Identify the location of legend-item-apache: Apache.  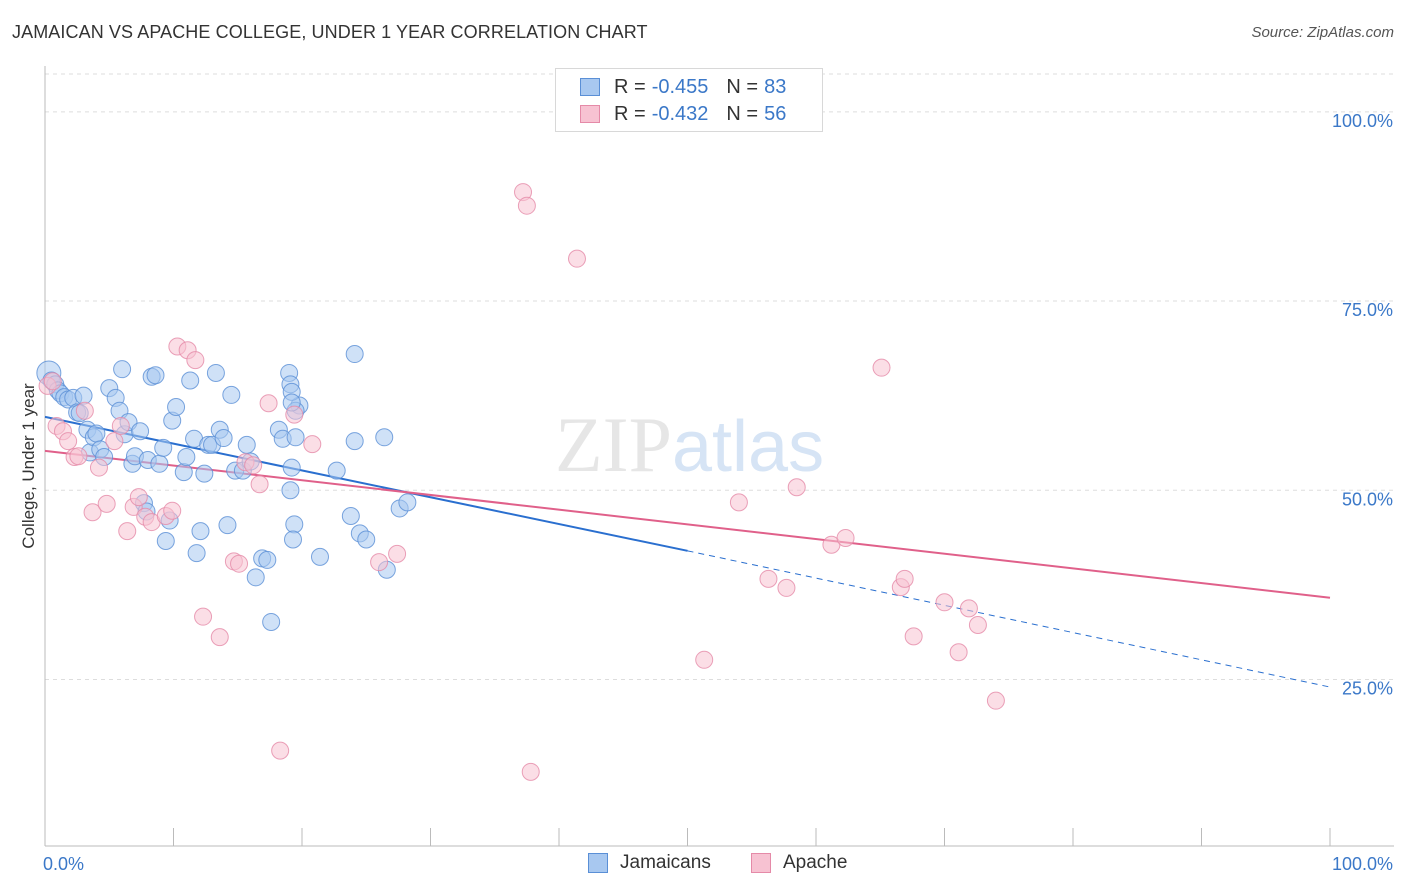
(799, 863).